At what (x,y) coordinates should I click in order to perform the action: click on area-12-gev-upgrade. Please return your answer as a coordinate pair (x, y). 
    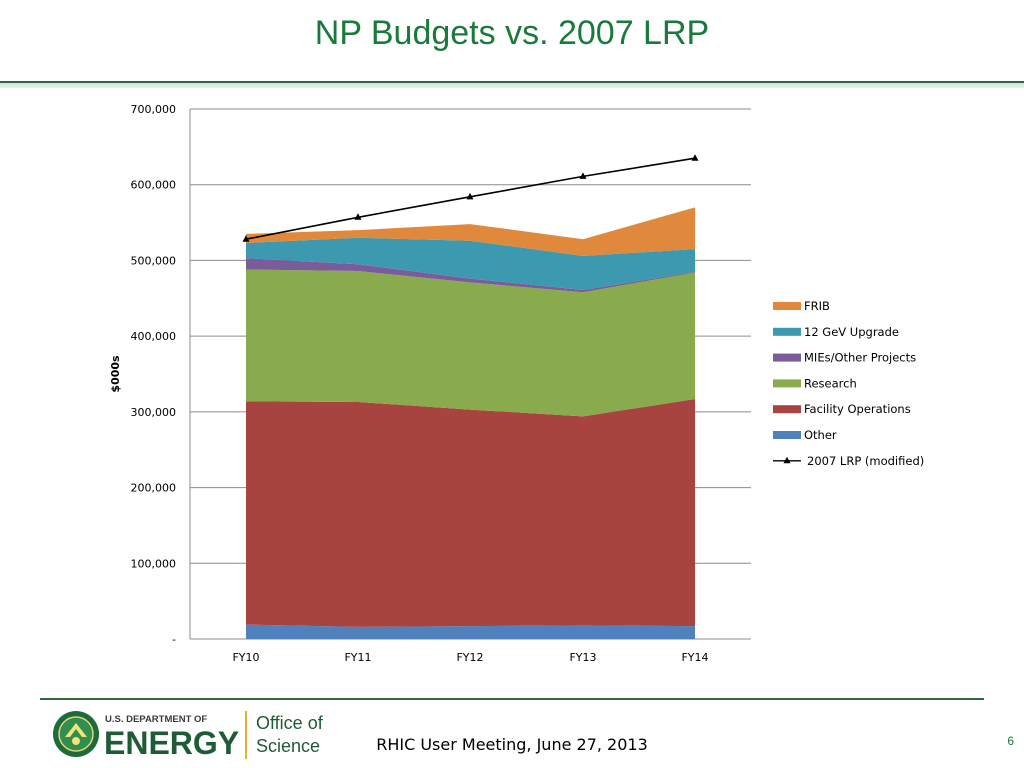
    Looking at the image, I should click on (470, 263).